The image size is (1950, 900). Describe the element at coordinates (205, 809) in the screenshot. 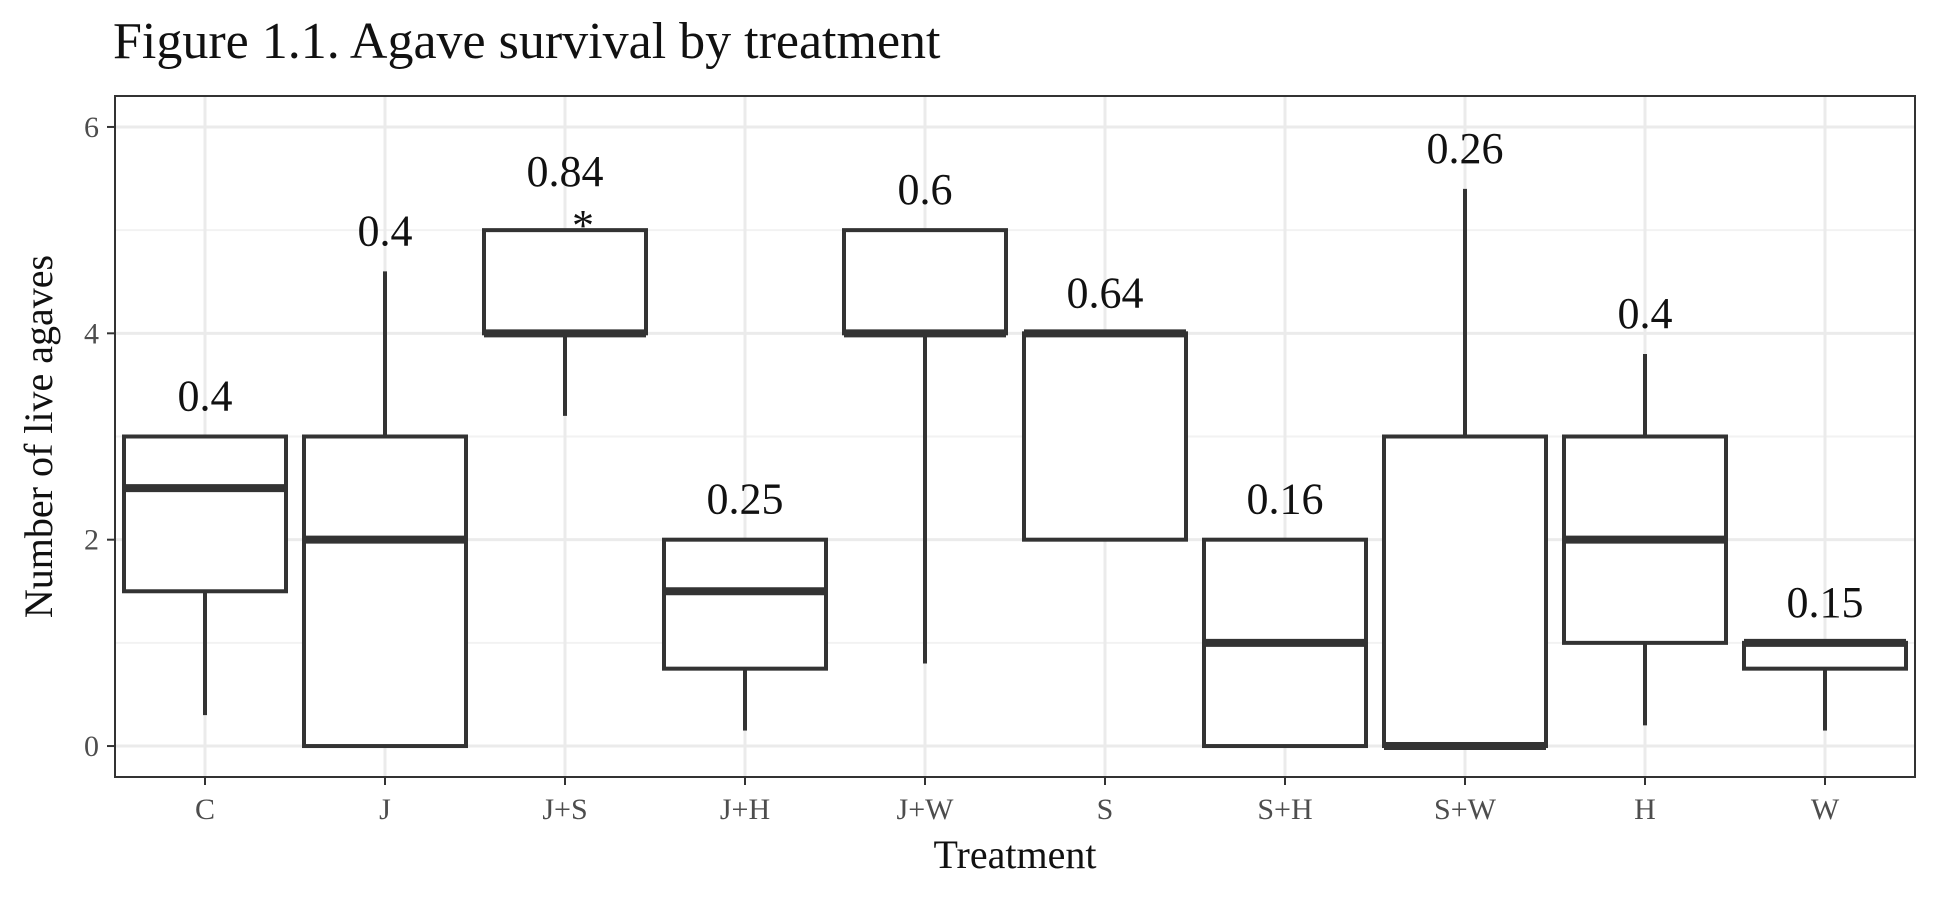

I see `x-tick-label: C` at that location.